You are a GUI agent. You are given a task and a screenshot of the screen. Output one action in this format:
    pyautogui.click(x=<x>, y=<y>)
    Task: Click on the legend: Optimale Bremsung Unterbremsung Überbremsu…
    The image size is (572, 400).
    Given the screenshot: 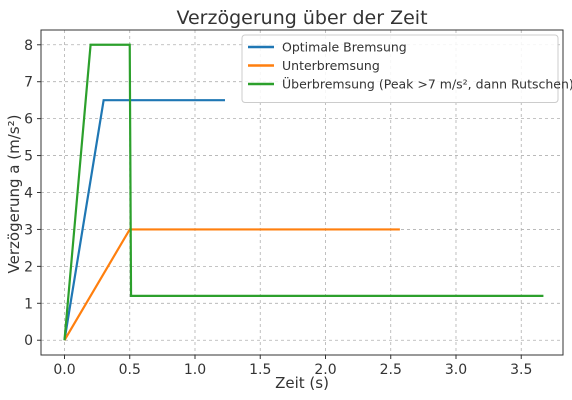 What is the action you would take?
    pyautogui.click(x=406, y=68)
    